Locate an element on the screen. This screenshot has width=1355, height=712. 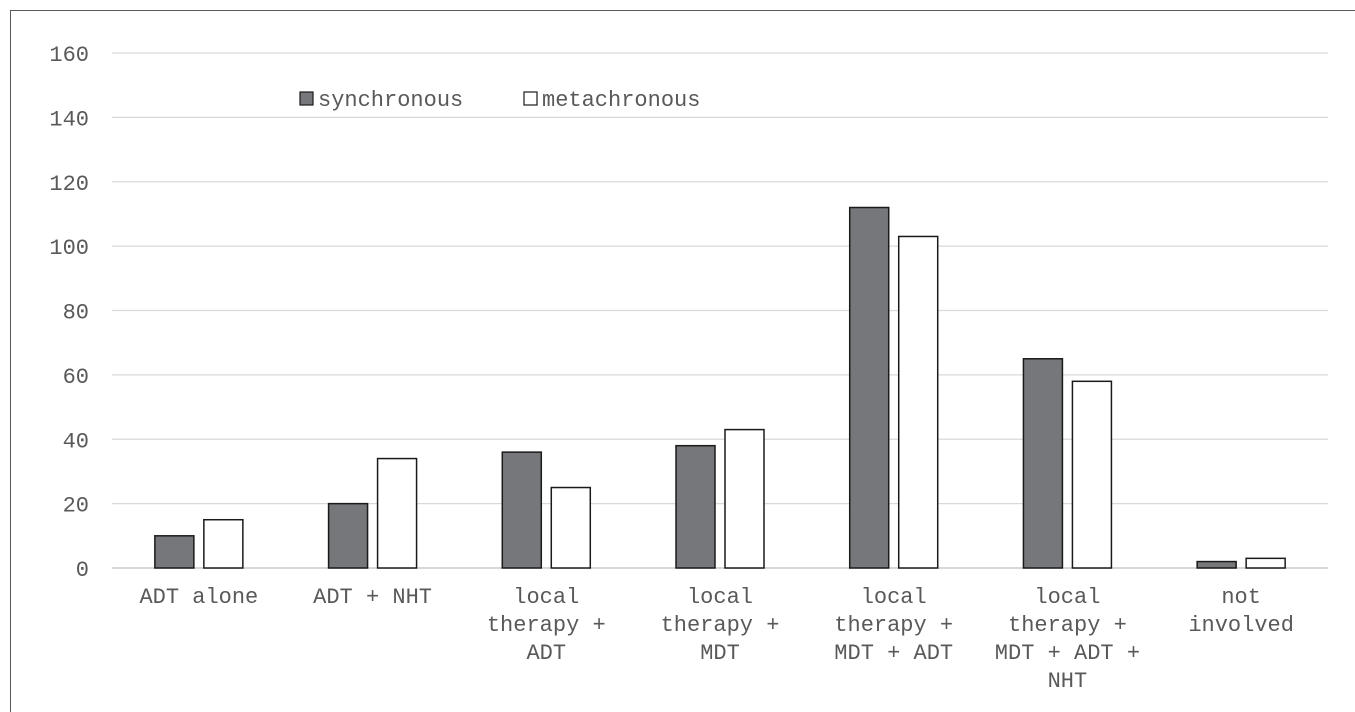
y-tick-label: 120 is located at coordinates (69, 184).